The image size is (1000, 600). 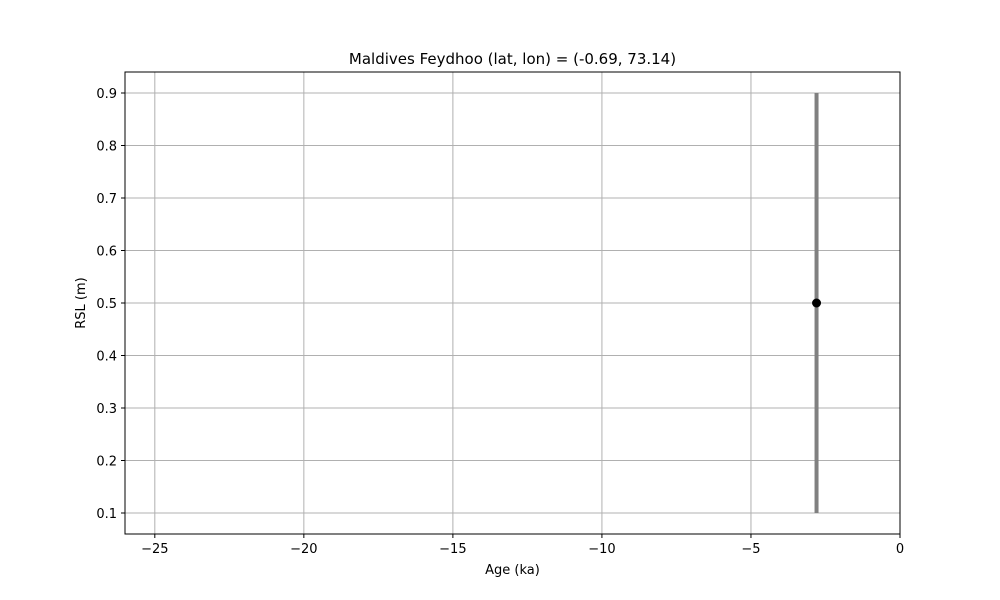 I want to click on x-axis-label: Age (ka), so click(x=512, y=570).